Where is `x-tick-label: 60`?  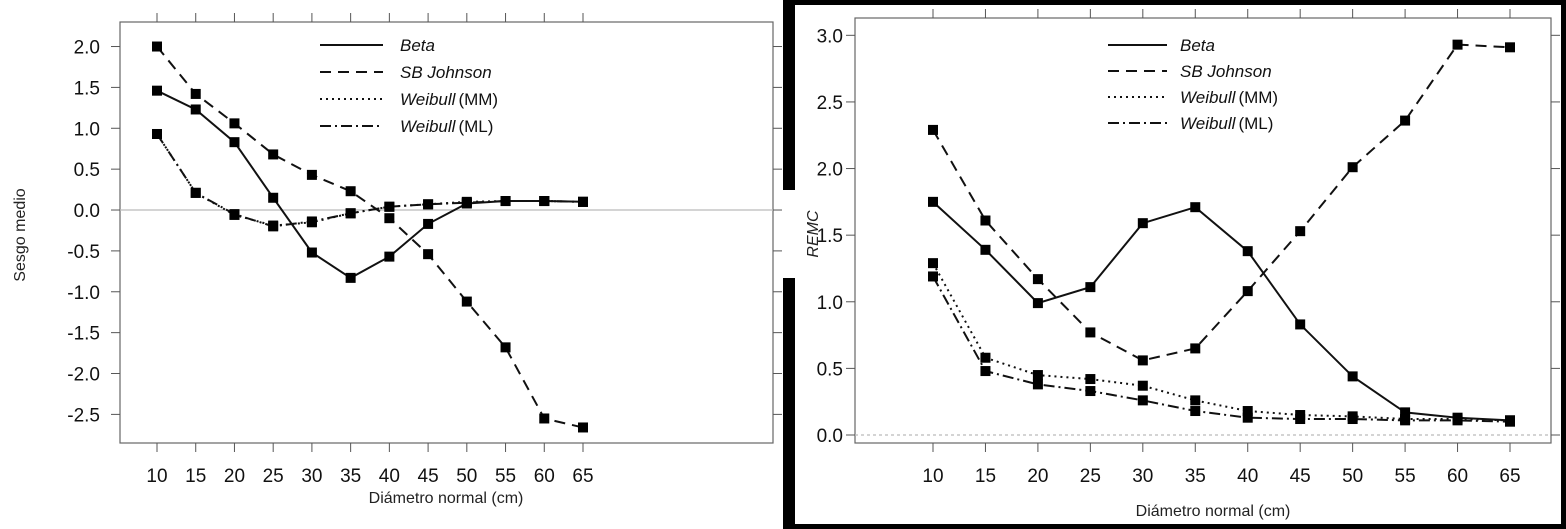 x-tick-label: 60 is located at coordinates (544, 476).